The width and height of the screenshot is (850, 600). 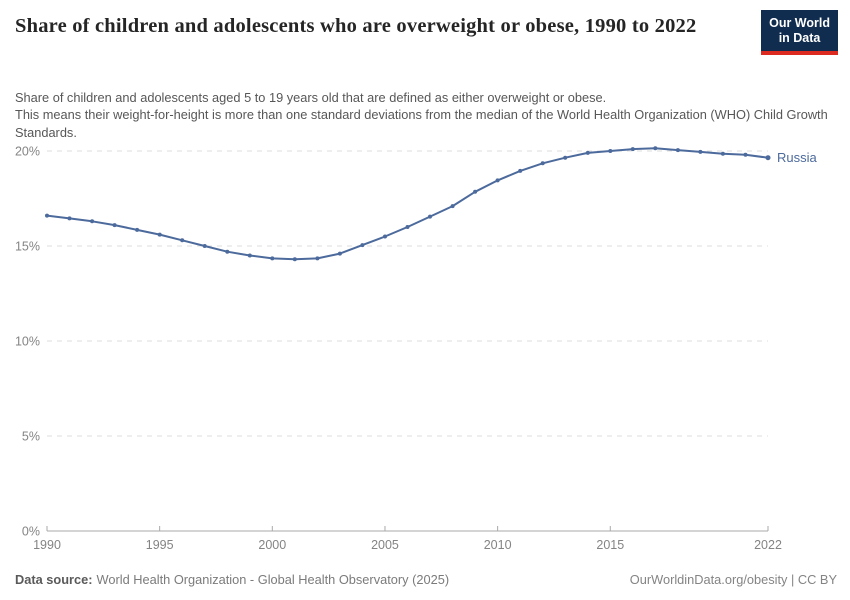 What do you see at coordinates (31, 532) in the screenshot?
I see `y-tick-label-0: 0%` at bounding box center [31, 532].